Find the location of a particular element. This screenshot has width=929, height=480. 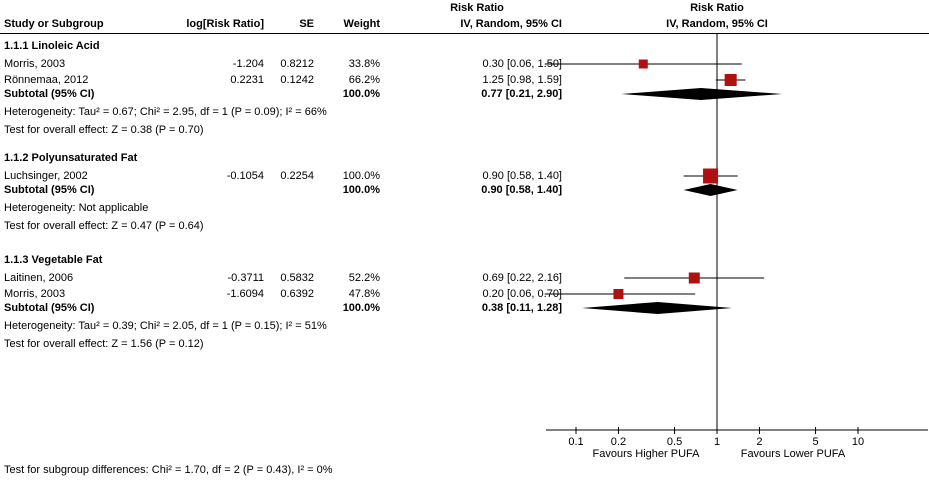

subtotal-row-ci: 0.38 [0.11, 1.28] is located at coordinates (521, 308).